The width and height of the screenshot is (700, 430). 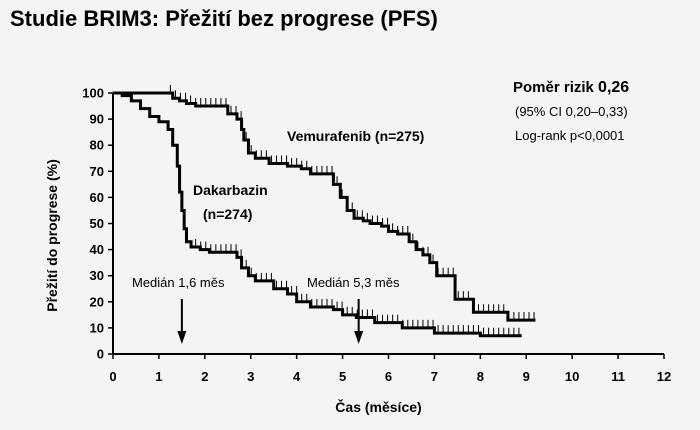 What do you see at coordinates (97, 171) in the screenshot?
I see `y-tick-label: 70` at bounding box center [97, 171].